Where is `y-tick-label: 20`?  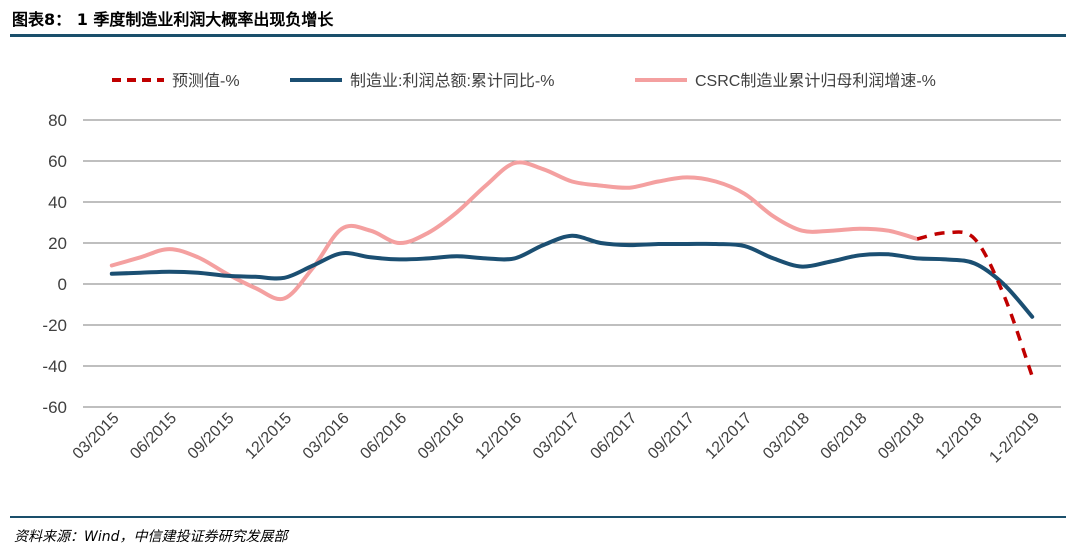 y-tick-label: 20 is located at coordinates (57, 243).